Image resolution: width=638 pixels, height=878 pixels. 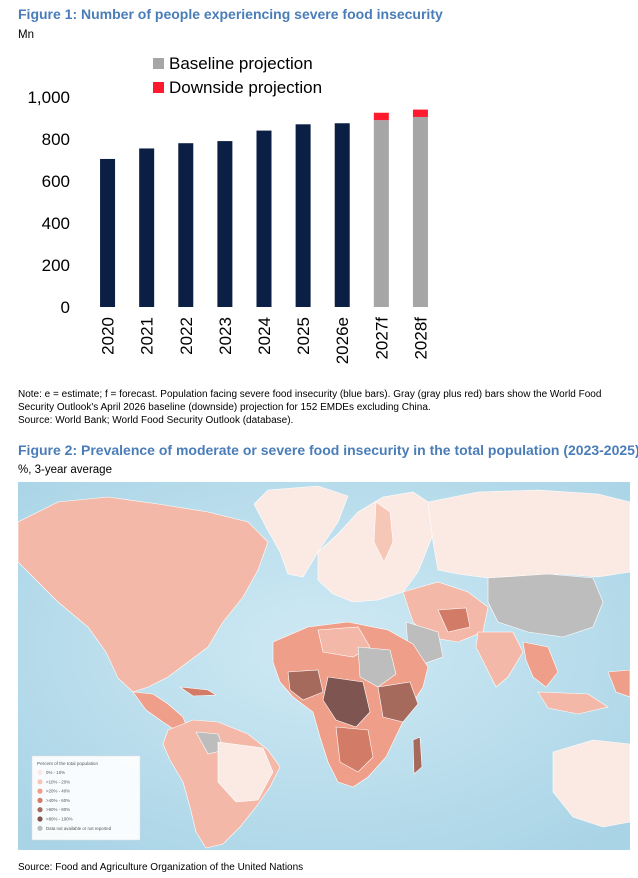 What do you see at coordinates (540, 664) in the screenshot?
I see `southeast-asia-shape` at bounding box center [540, 664].